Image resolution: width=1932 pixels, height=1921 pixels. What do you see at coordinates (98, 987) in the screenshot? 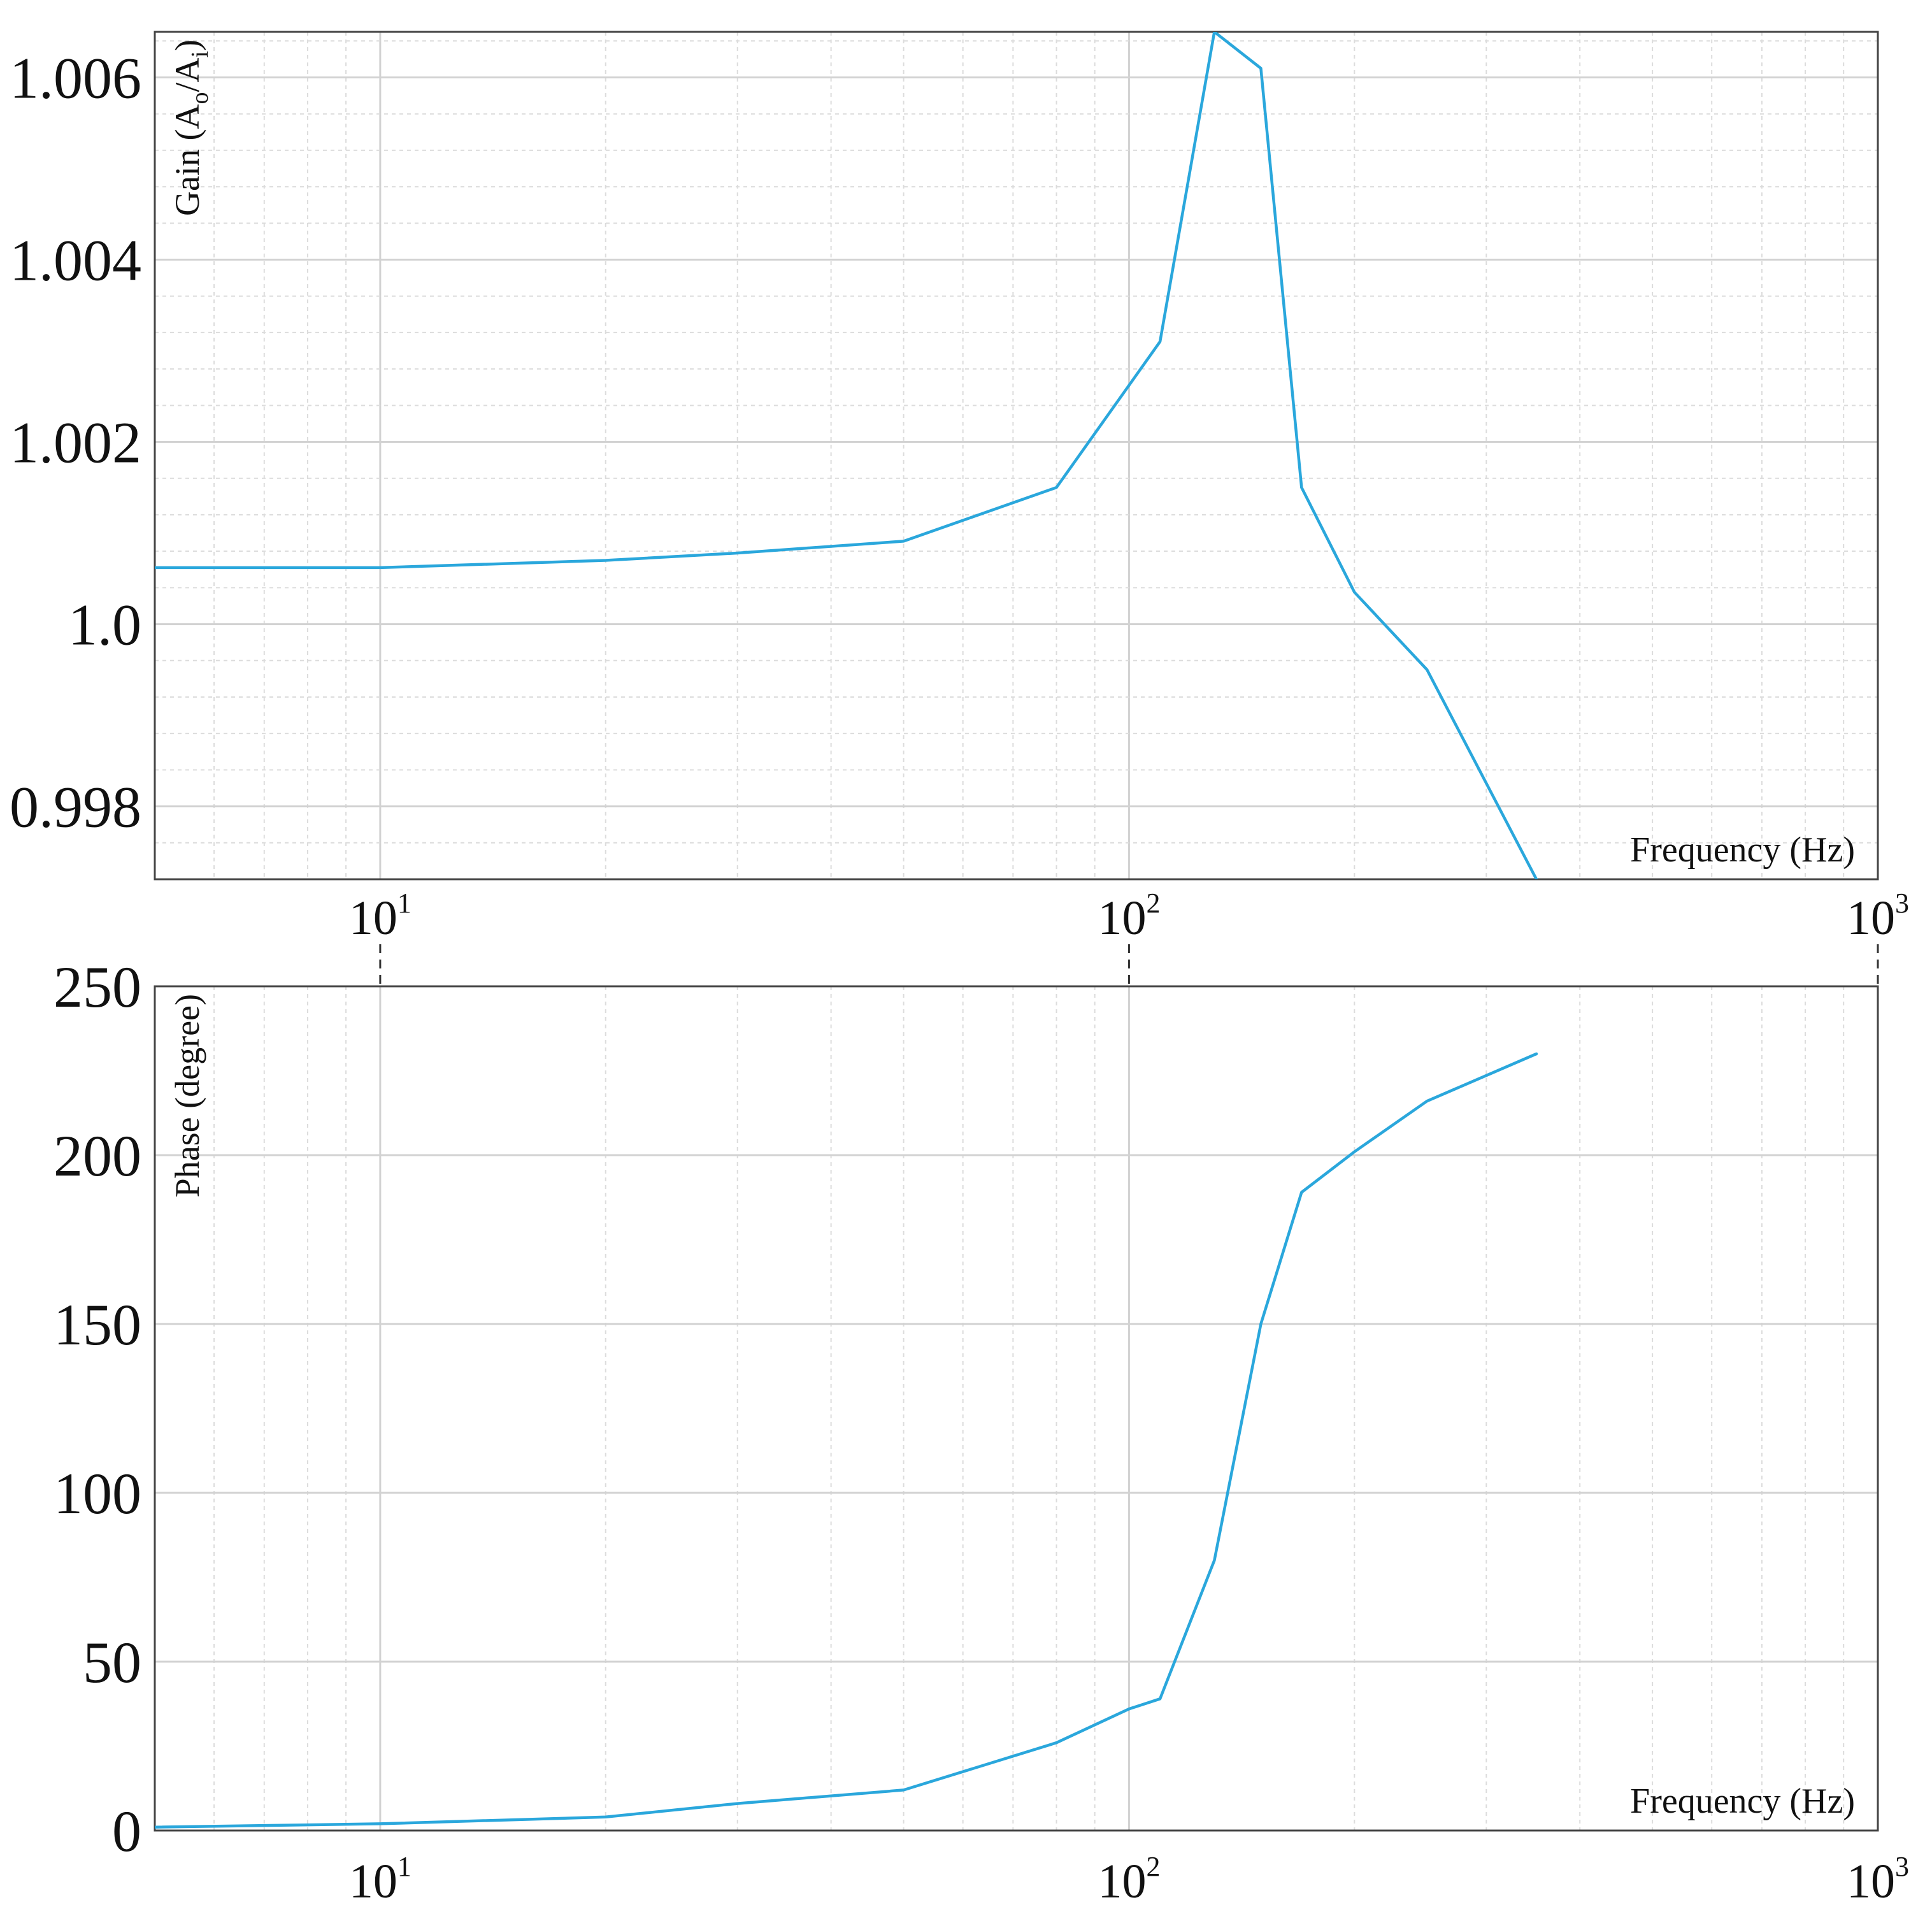
I see `y-tick-label: 250` at bounding box center [98, 987].